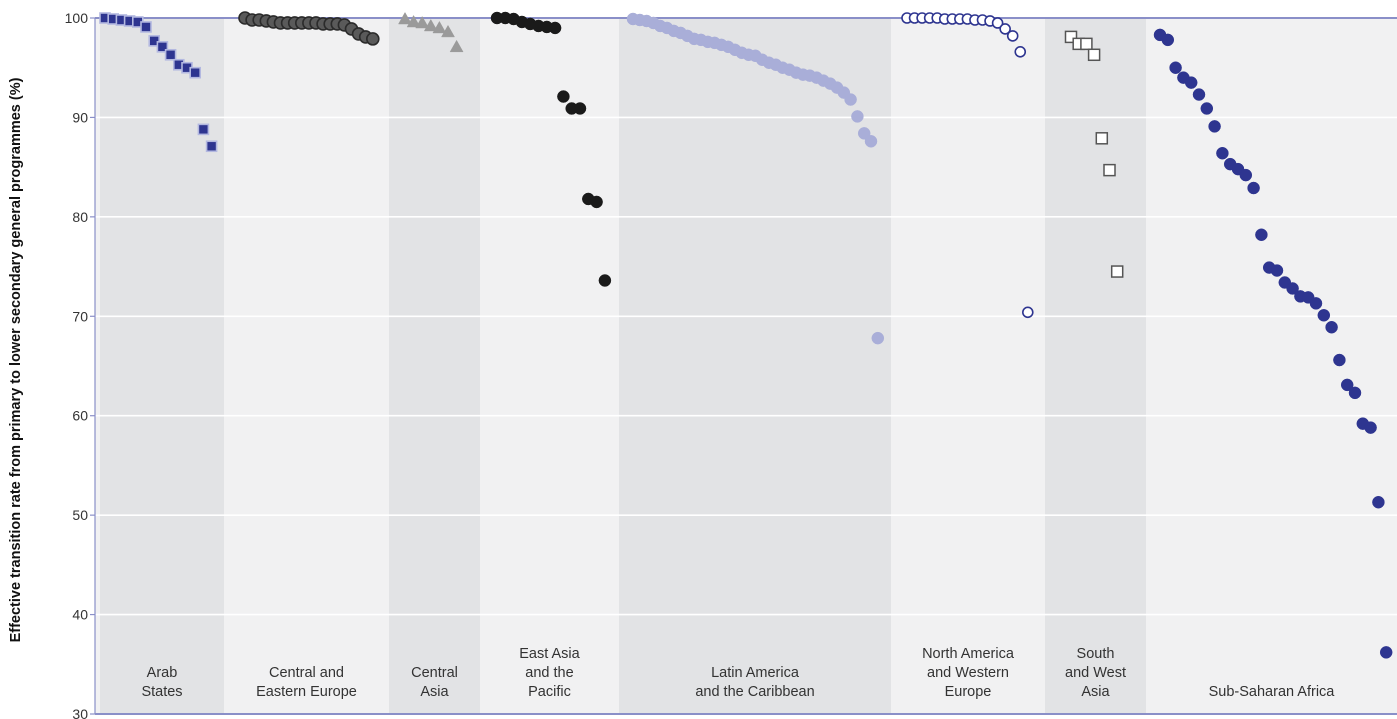 This screenshot has height=719, width=1397. Describe the element at coordinates (306, 366) in the screenshot. I see `band-central-and-eastern-europe` at that location.